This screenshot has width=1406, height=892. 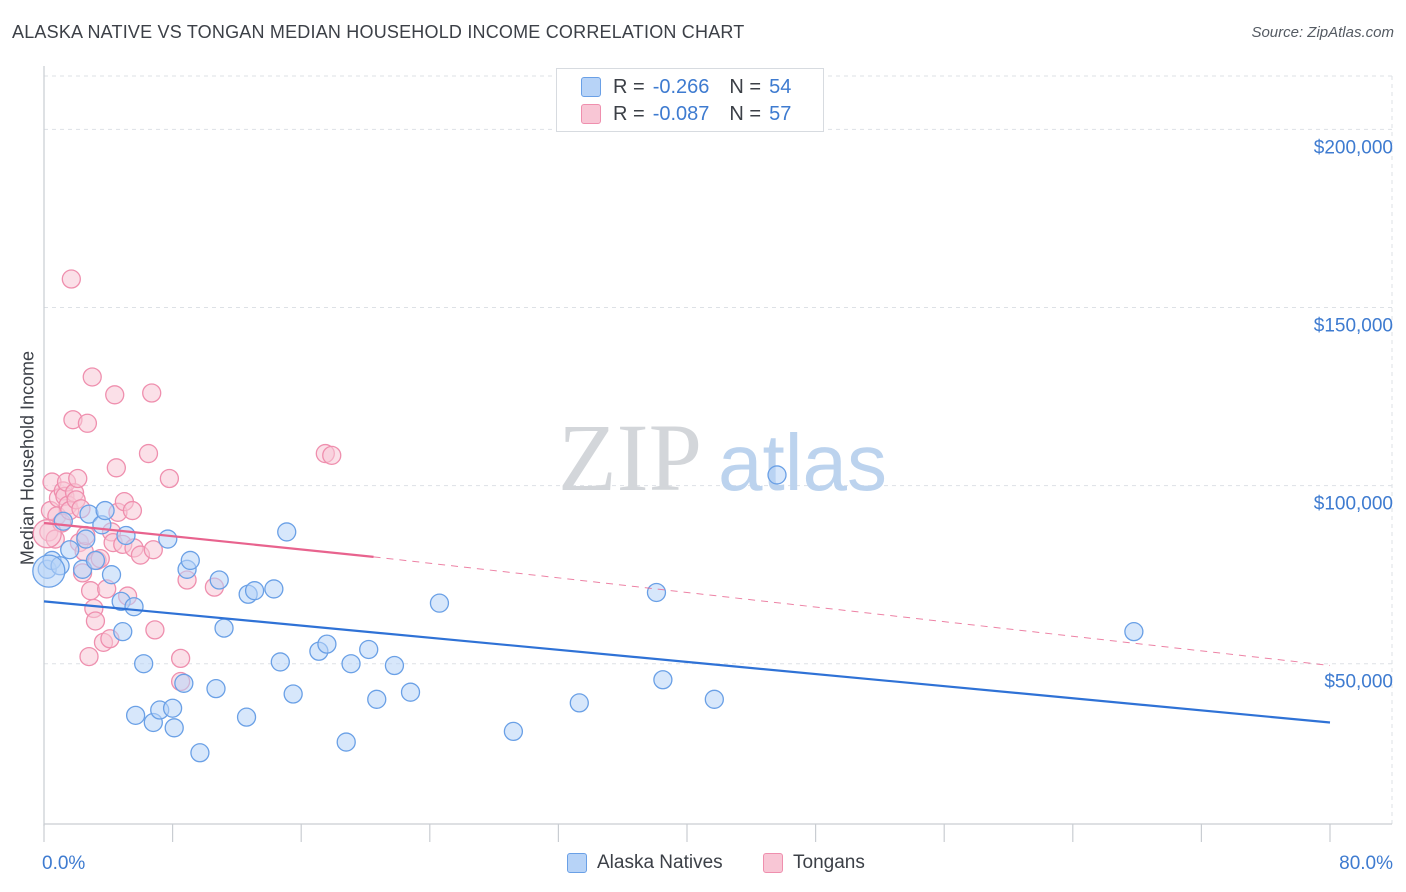 What do you see at coordinates (681, 113) in the screenshot?
I see `r-value-tongans: -0.087` at bounding box center [681, 113].